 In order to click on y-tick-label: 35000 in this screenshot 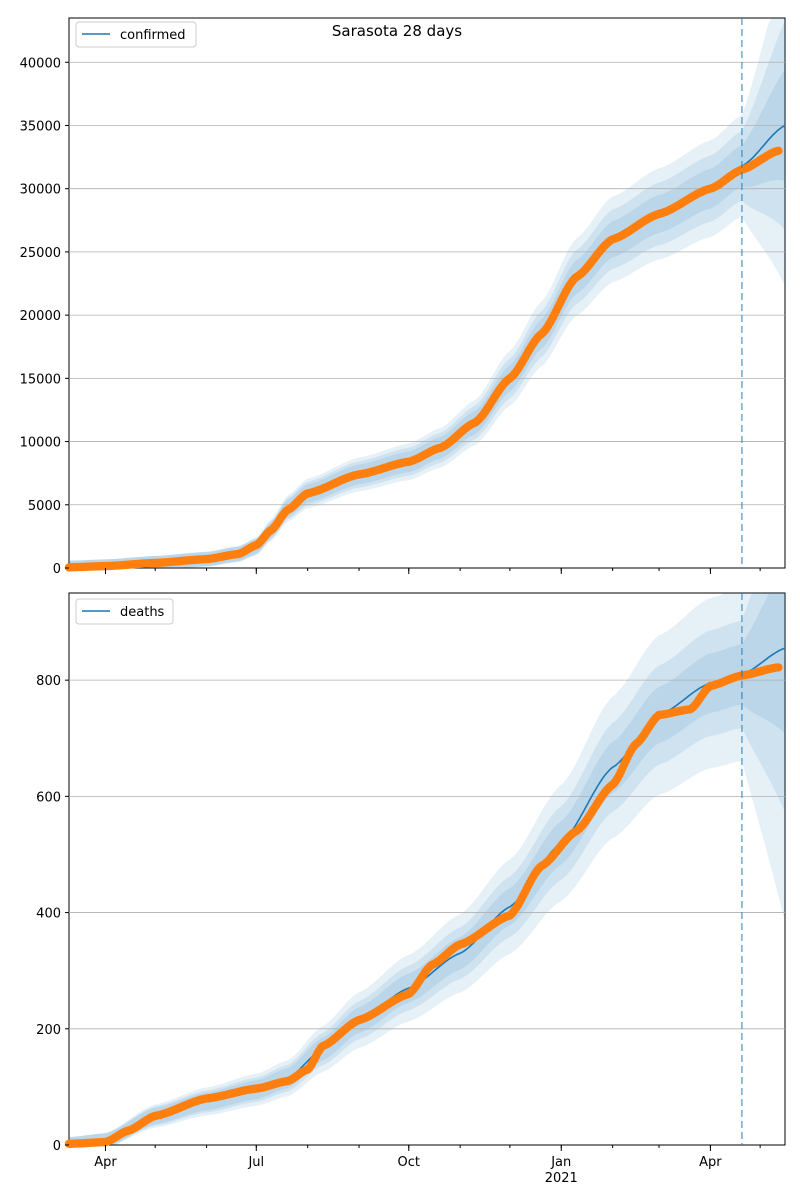, I will do `click(40, 126)`.